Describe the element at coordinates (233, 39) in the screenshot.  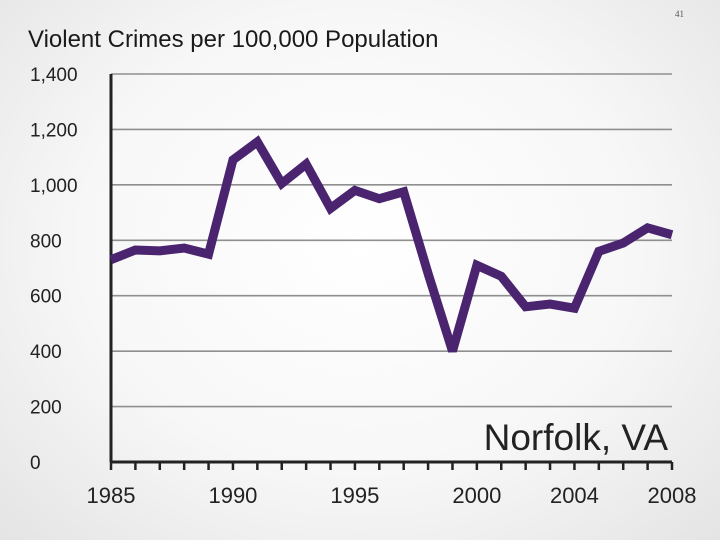
I see `chart-title: Violent Crimes per 100,000 Population` at that location.